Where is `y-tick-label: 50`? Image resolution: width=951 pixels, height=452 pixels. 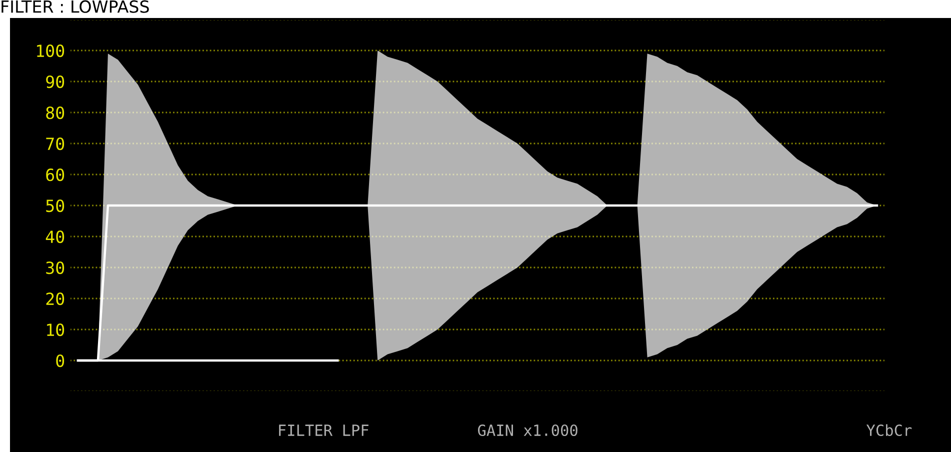 y-tick-label: 50 is located at coordinates (55, 206).